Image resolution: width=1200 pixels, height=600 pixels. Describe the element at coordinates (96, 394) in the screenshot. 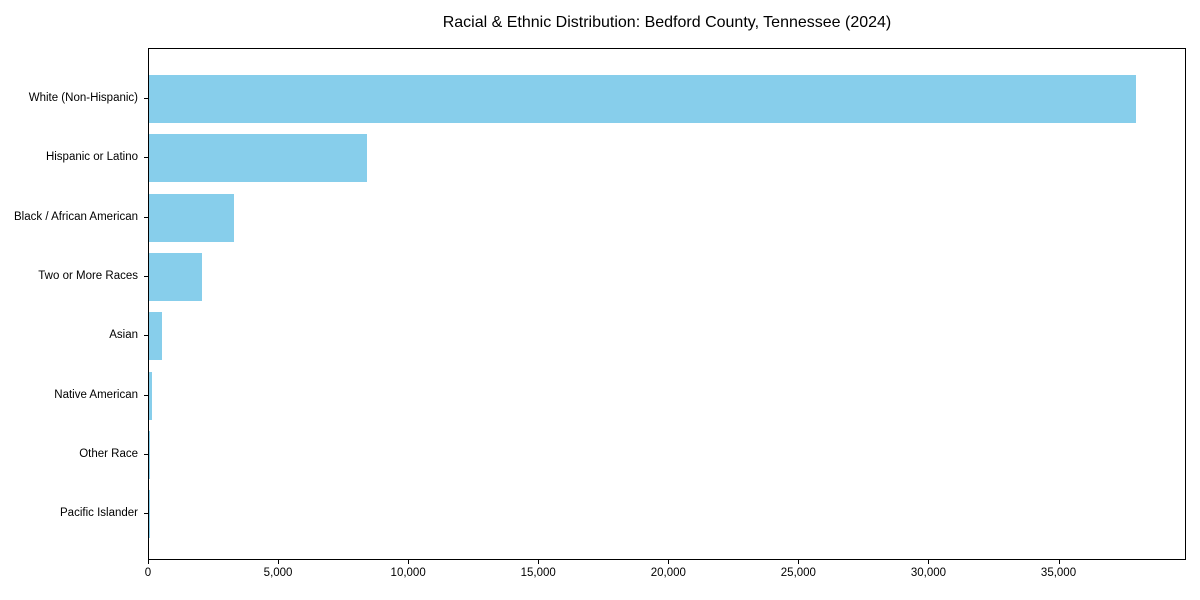

I see `y-axis-label-native-american: Native American` at that location.